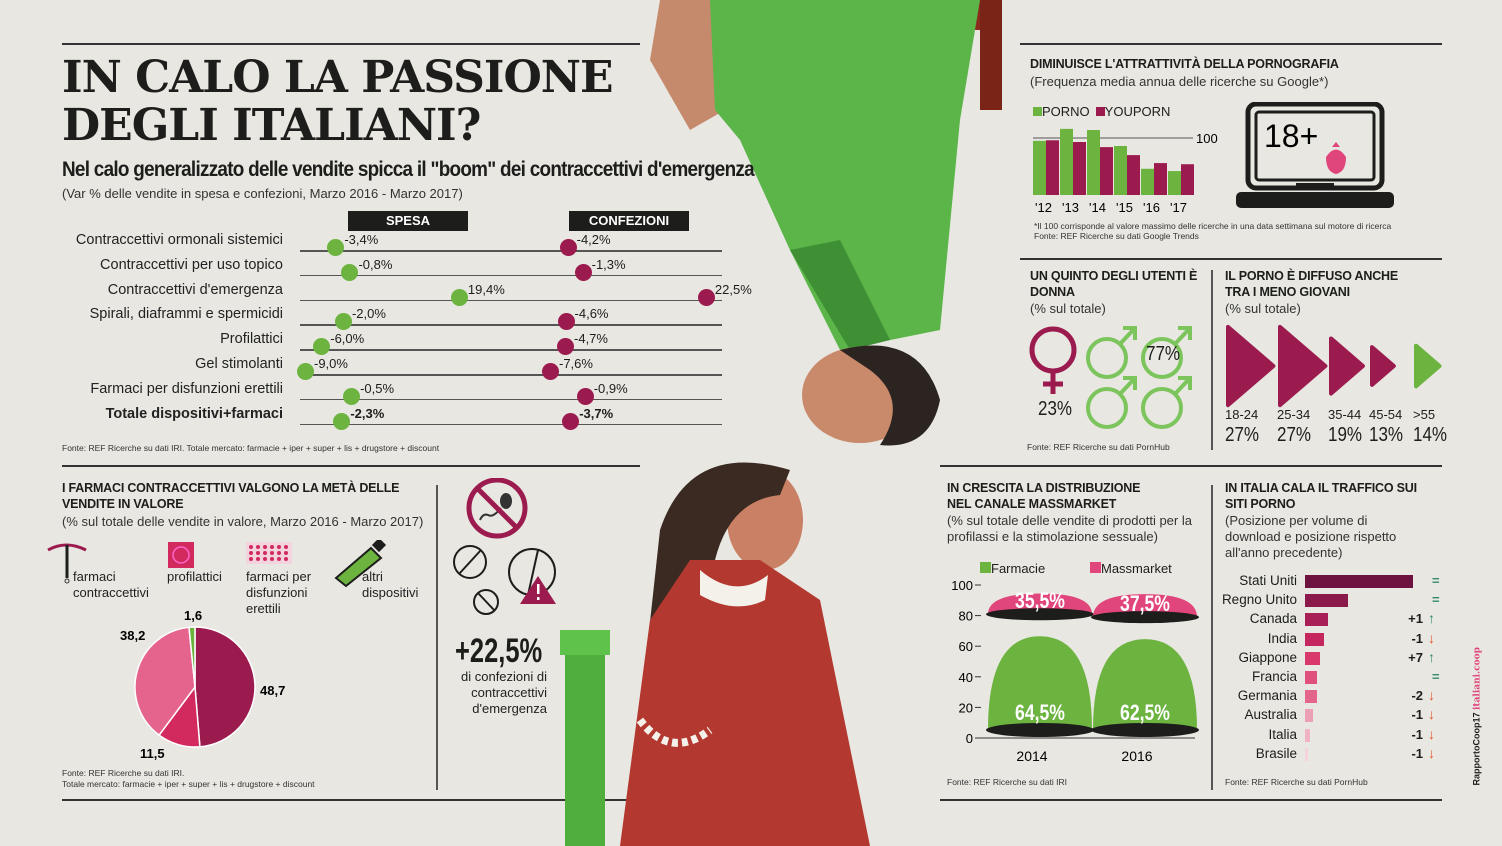  I want to click on confezioni-label: -4,2%, so click(593, 239).